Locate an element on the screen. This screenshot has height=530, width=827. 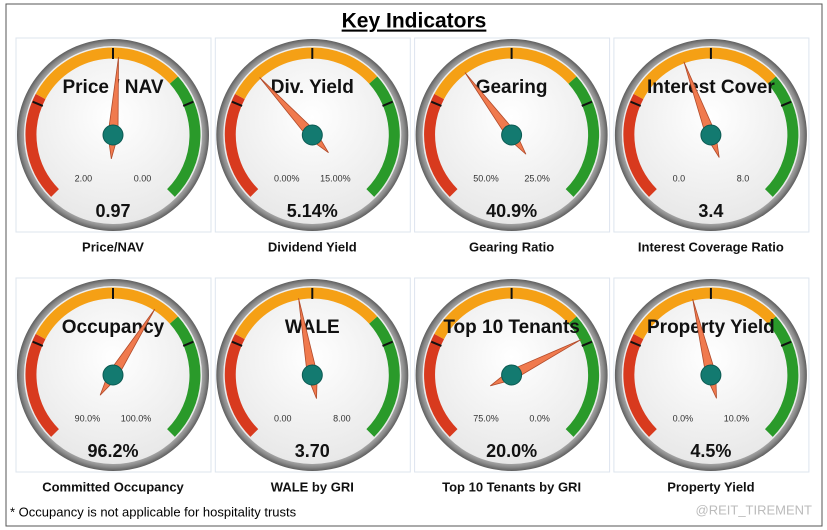
gauge-value: 4.5% is located at coordinates (710, 451).